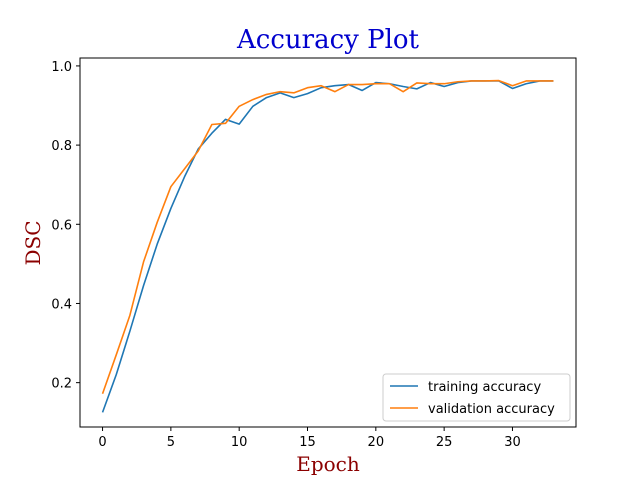 The height and width of the screenshot is (480, 640). I want to click on x-tick-label: 0, so click(102, 442).